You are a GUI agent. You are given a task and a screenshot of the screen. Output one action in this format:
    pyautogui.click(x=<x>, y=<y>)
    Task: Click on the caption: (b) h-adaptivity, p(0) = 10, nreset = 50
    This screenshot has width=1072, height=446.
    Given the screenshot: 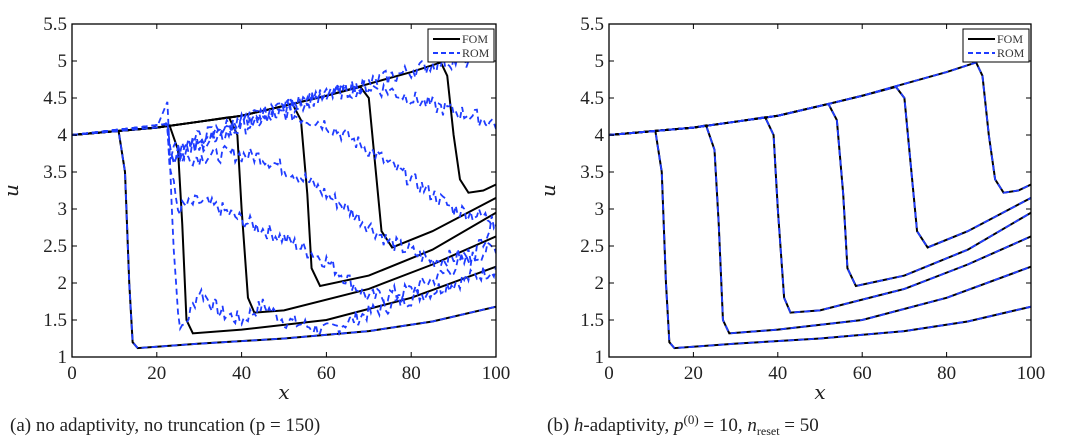 What is the action you would take?
    pyautogui.click(x=683, y=425)
    